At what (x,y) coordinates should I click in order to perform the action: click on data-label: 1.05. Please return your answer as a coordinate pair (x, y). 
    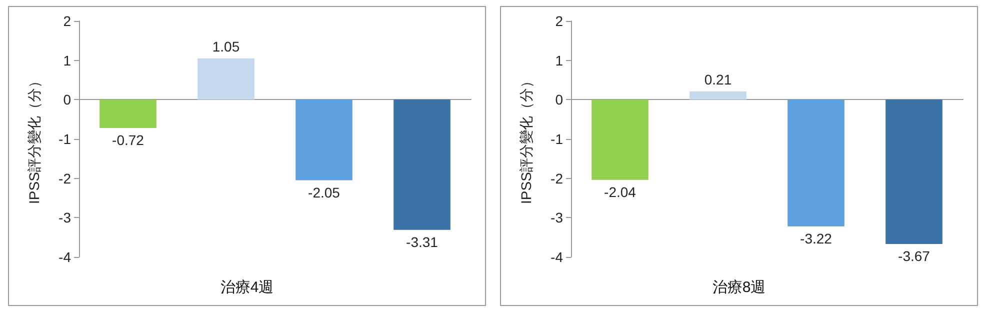
    Looking at the image, I should click on (226, 46).